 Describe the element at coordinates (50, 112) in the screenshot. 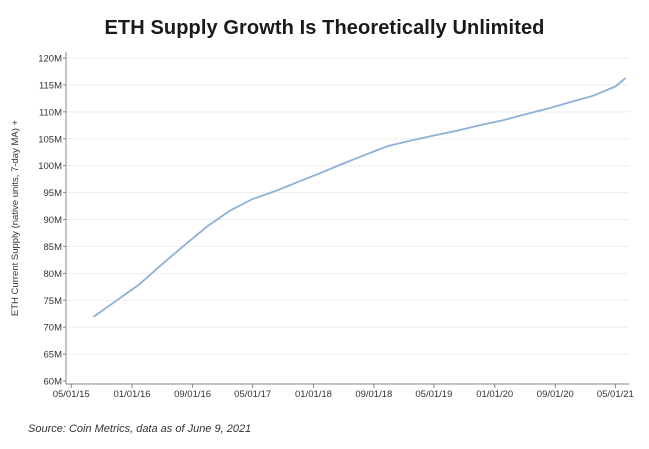

I see `y-tick-label: 110M` at that location.